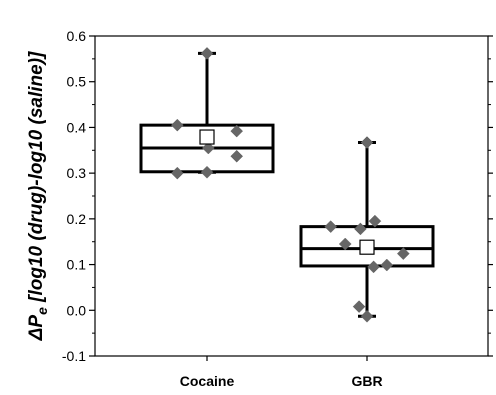  I want to click on box-cocaine, so click(207, 113).